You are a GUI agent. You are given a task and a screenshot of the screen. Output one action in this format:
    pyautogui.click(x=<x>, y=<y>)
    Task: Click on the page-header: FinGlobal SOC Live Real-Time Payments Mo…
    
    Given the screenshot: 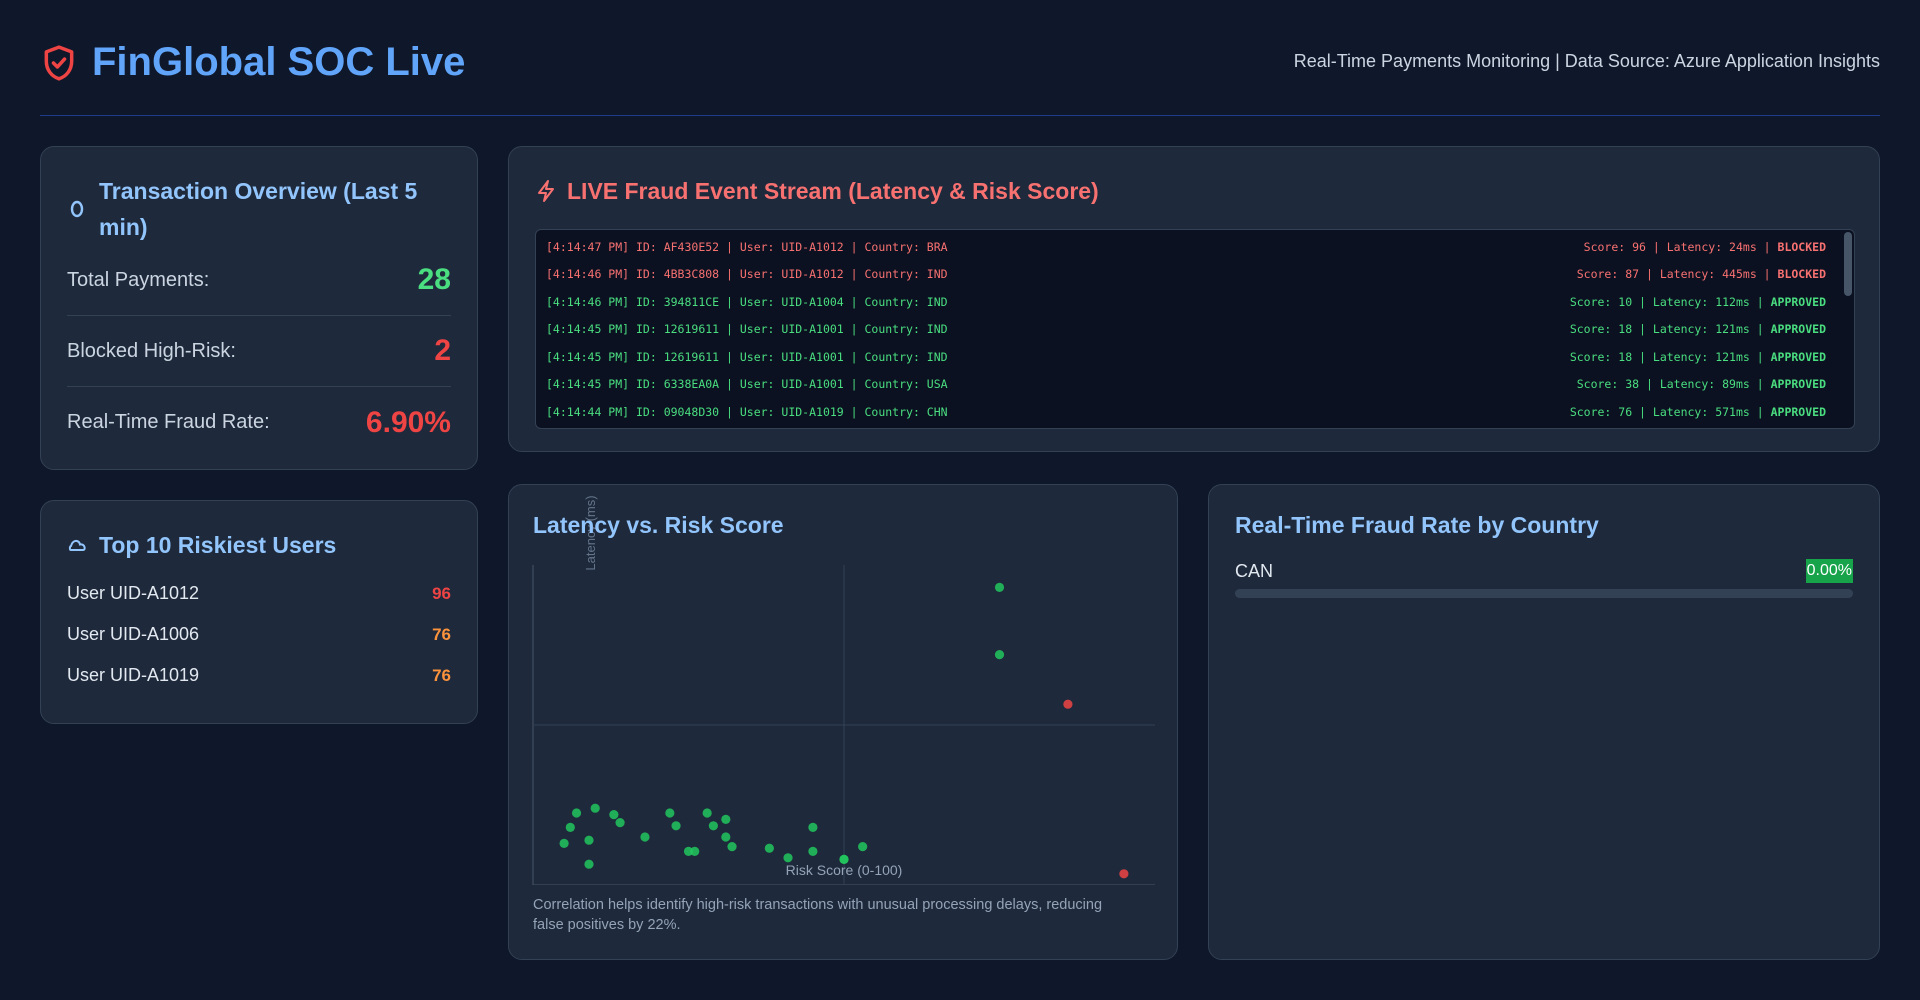 What is the action you would take?
    pyautogui.click(x=960, y=73)
    